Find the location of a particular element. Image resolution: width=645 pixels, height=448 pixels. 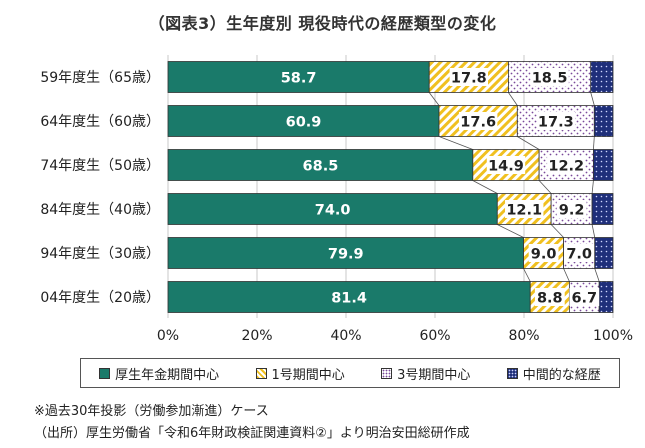

data-label: 81.4 is located at coordinates (349, 299).